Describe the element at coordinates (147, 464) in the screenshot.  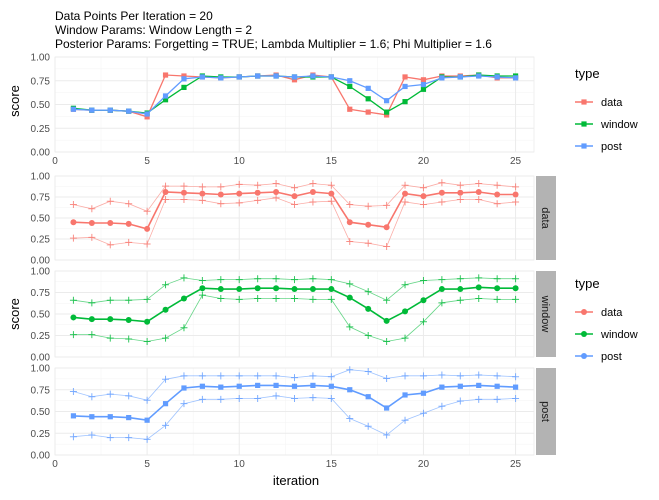
I see `x-tick-label: 5` at that location.